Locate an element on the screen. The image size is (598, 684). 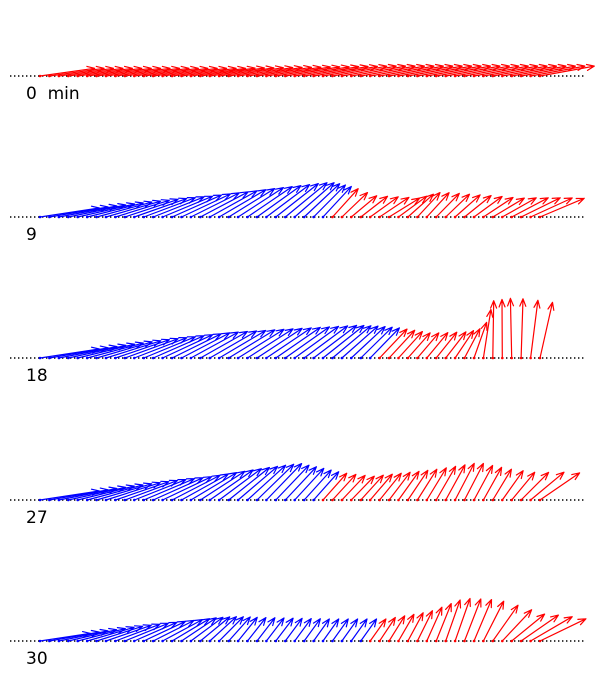
panel: 9 is located at coordinates (297, 213).